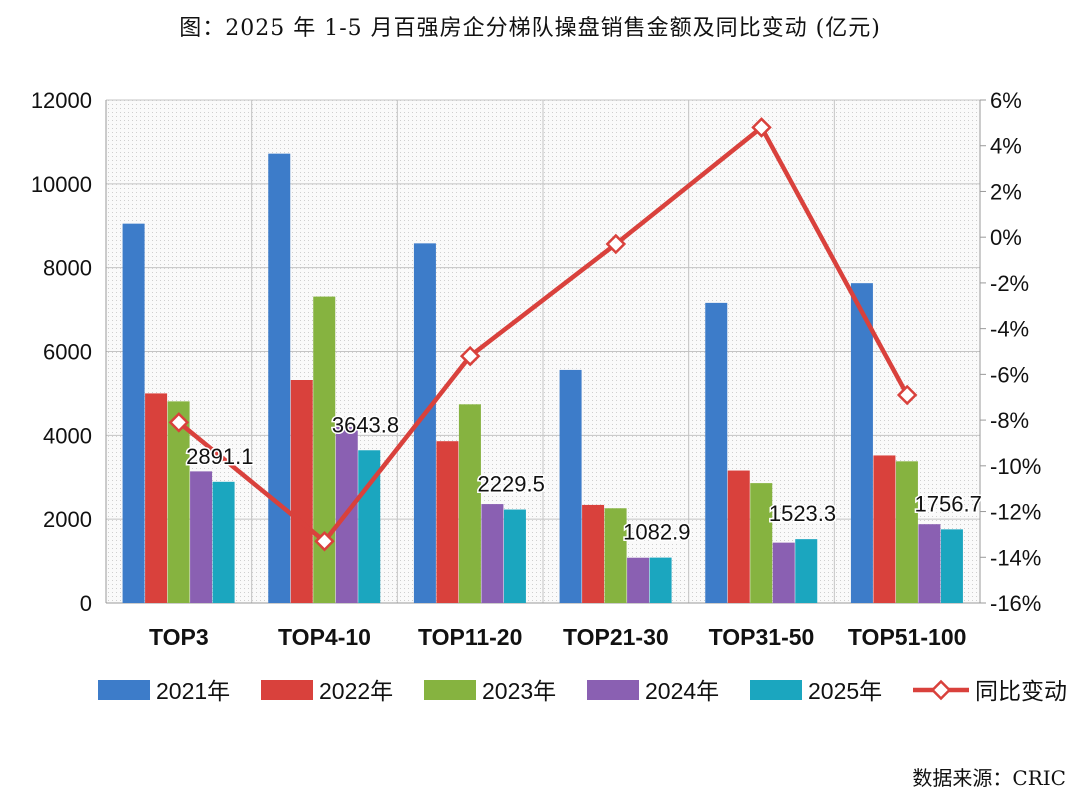 Image resolution: width=1080 pixels, height=804 pixels. I want to click on y2-tick-label: 4%, so click(1006, 146).